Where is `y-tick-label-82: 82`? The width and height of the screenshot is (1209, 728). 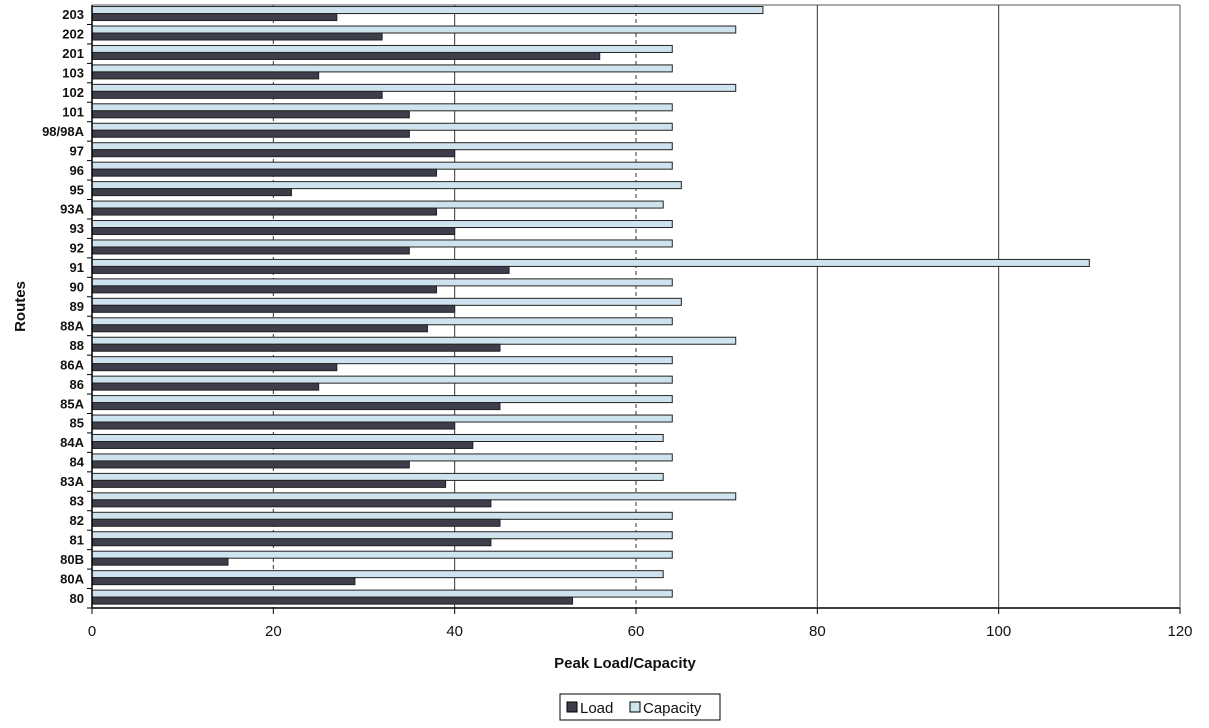 y-tick-label-82: 82 is located at coordinates (77, 520).